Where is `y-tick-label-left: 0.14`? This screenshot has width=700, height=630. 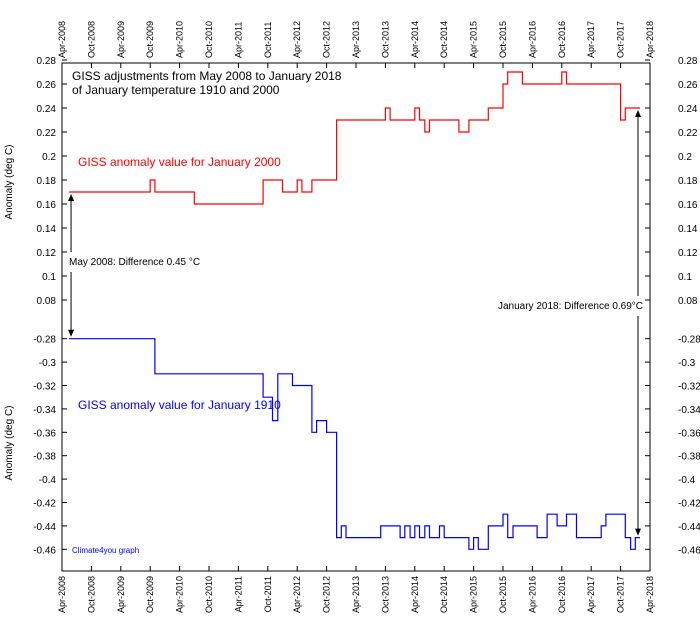 y-tick-label-left: 0.14 is located at coordinates (47, 229).